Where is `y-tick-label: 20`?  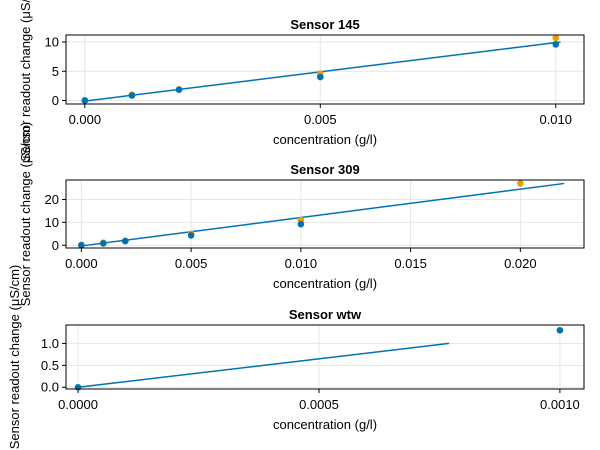 y-tick-label: 20 is located at coordinates (52, 199).